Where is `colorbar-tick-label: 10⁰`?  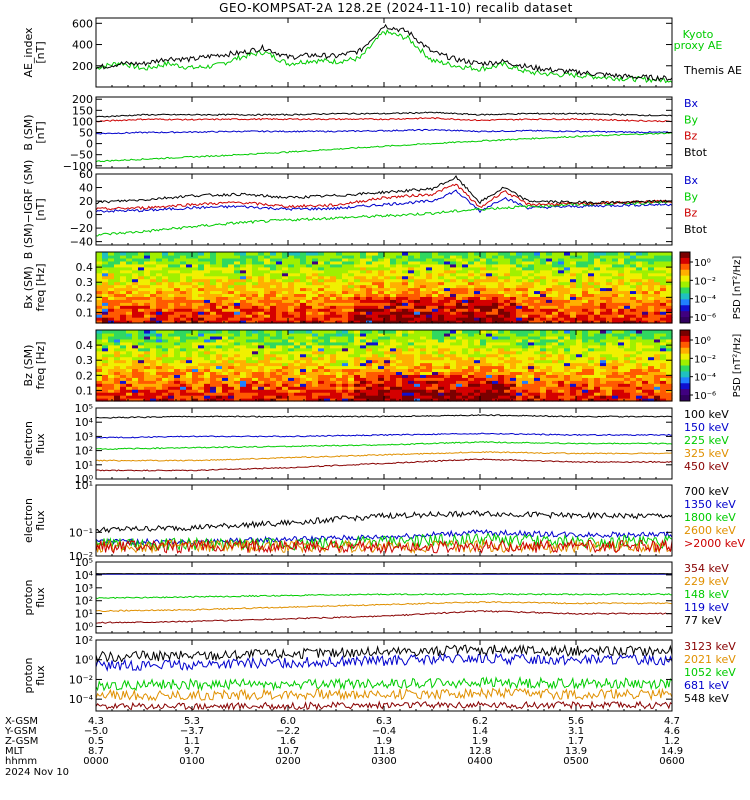
colorbar-tick-label: 10⁰ is located at coordinates (702, 263).